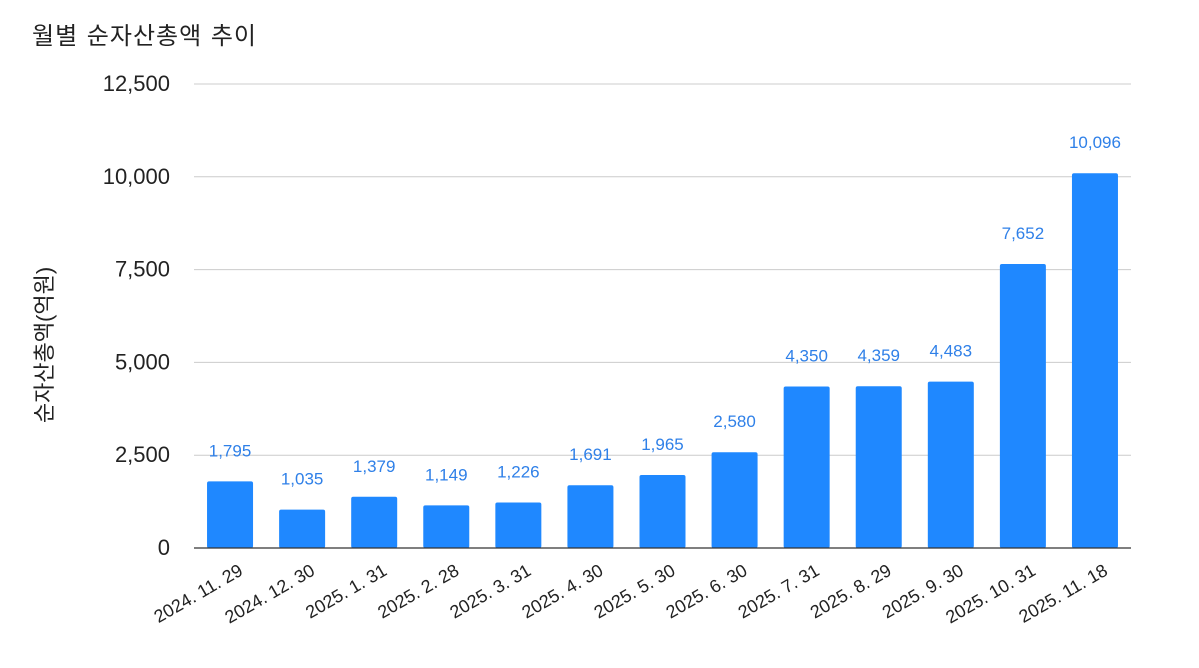 The width and height of the screenshot is (1199, 668). What do you see at coordinates (44, 345) in the screenshot?
I see `y-axis-label: 순자산총액(억원)` at bounding box center [44, 345].